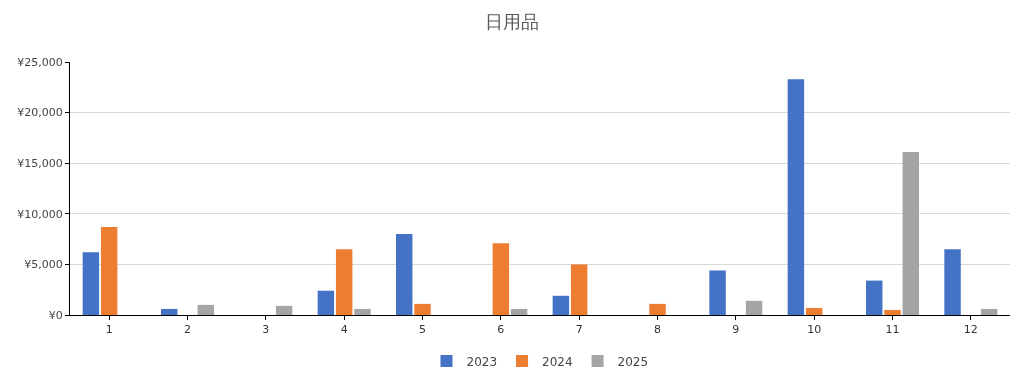 This screenshot has width=1024, height=386. Describe the element at coordinates (109, 330) in the screenshot. I see `x-tick-label: 1` at that location.